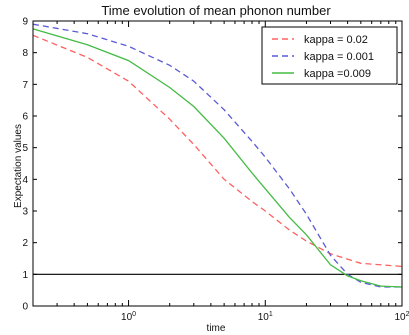 Image resolution: width=409 pixels, height=335 pixels. Describe the element at coordinates (25, 180) in the screenshot. I see `y-tick-label: 4` at that location.